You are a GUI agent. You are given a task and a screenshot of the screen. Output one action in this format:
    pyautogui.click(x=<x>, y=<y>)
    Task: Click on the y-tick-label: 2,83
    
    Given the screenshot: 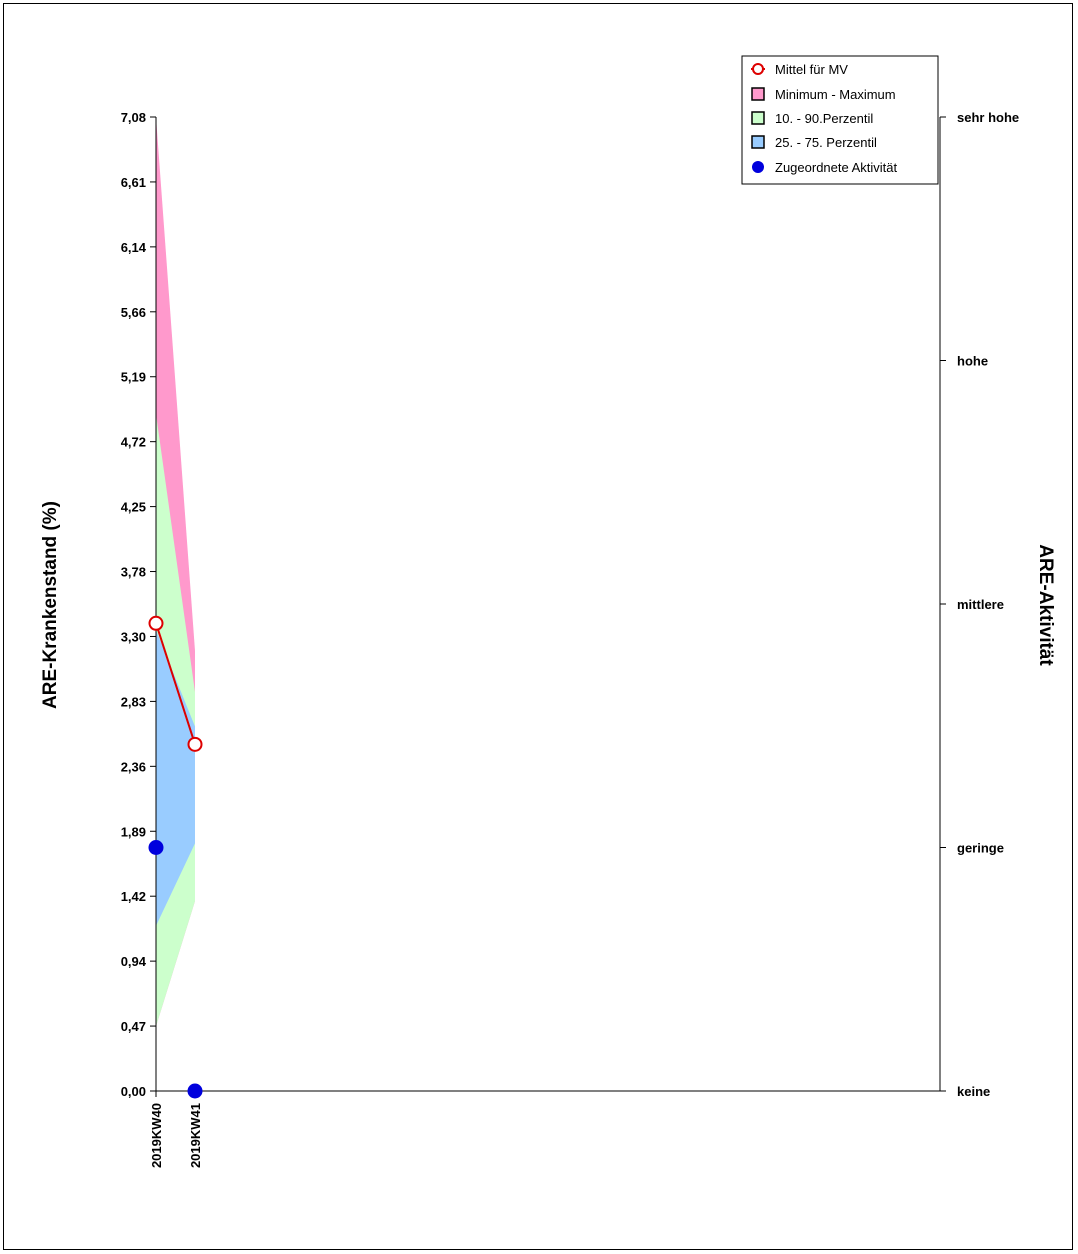 What is the action you would take?
    pyautogui.click(x=133, y=701)
    